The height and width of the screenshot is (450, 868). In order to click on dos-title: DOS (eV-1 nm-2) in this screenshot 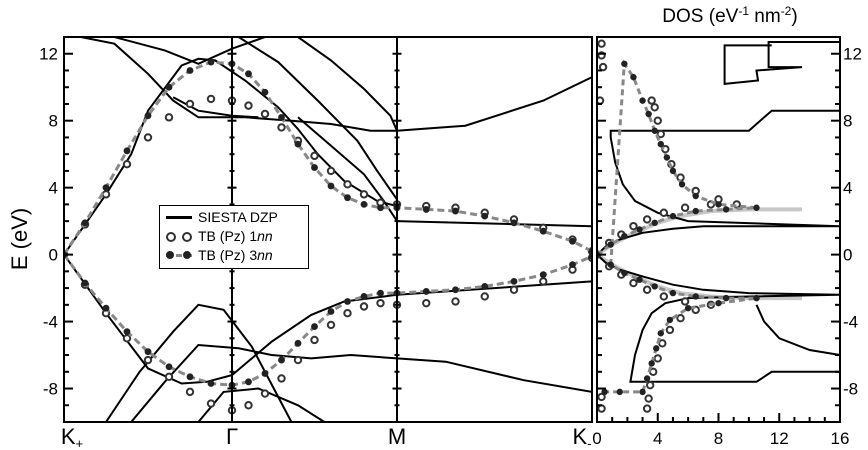, I will do `click(729, 15)`.